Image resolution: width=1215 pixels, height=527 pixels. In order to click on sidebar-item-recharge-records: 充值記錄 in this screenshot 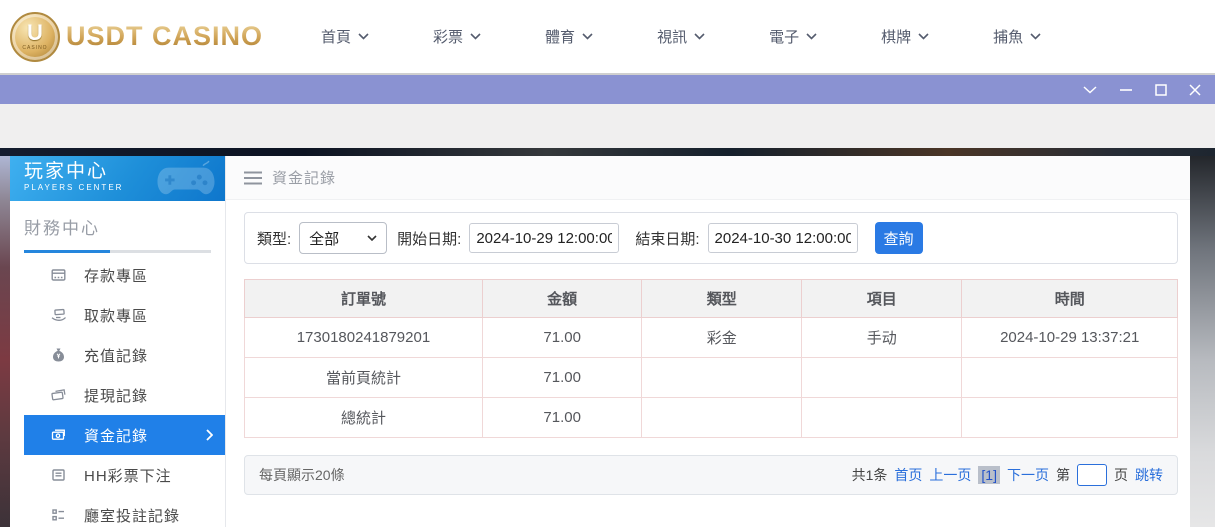, I will do `click(124, 355)`.